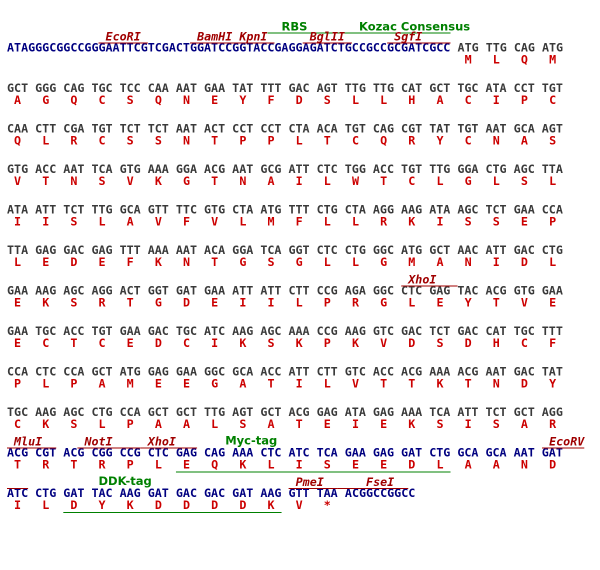  I want to click on feature-label: Kozac Consensus, so click(414, 27).